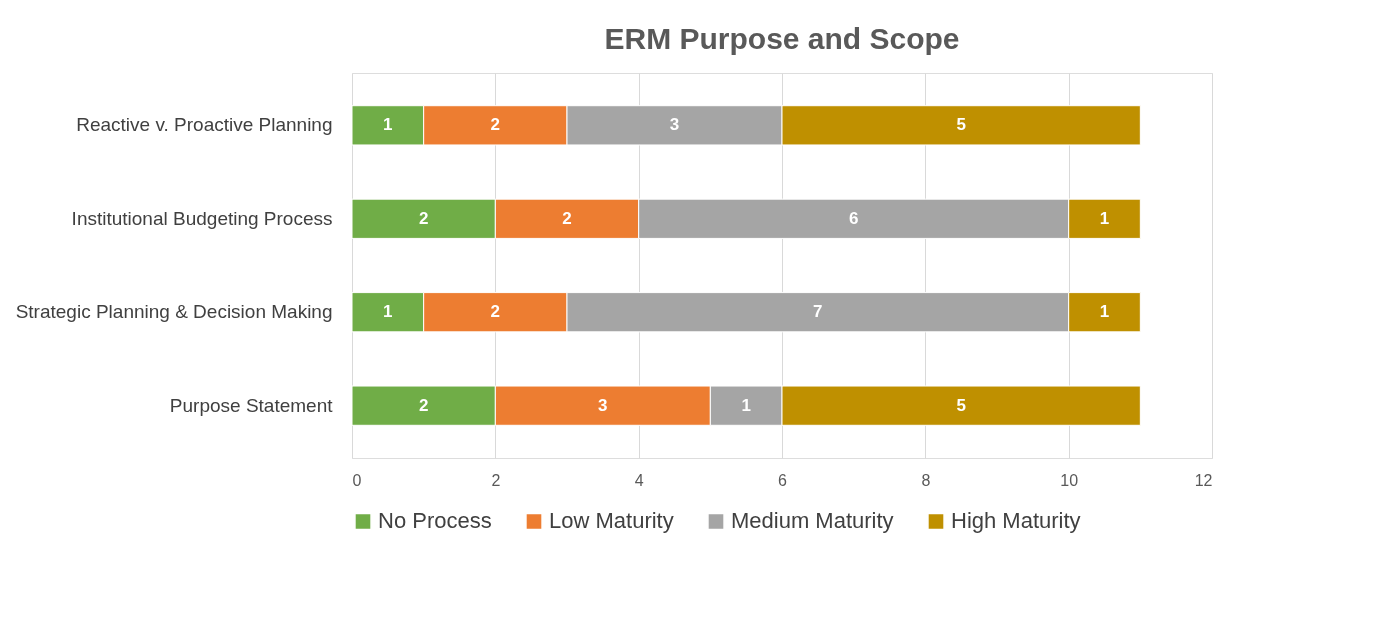  I want to click on y-tick-label: Purpose Statement, so click(251, 405).